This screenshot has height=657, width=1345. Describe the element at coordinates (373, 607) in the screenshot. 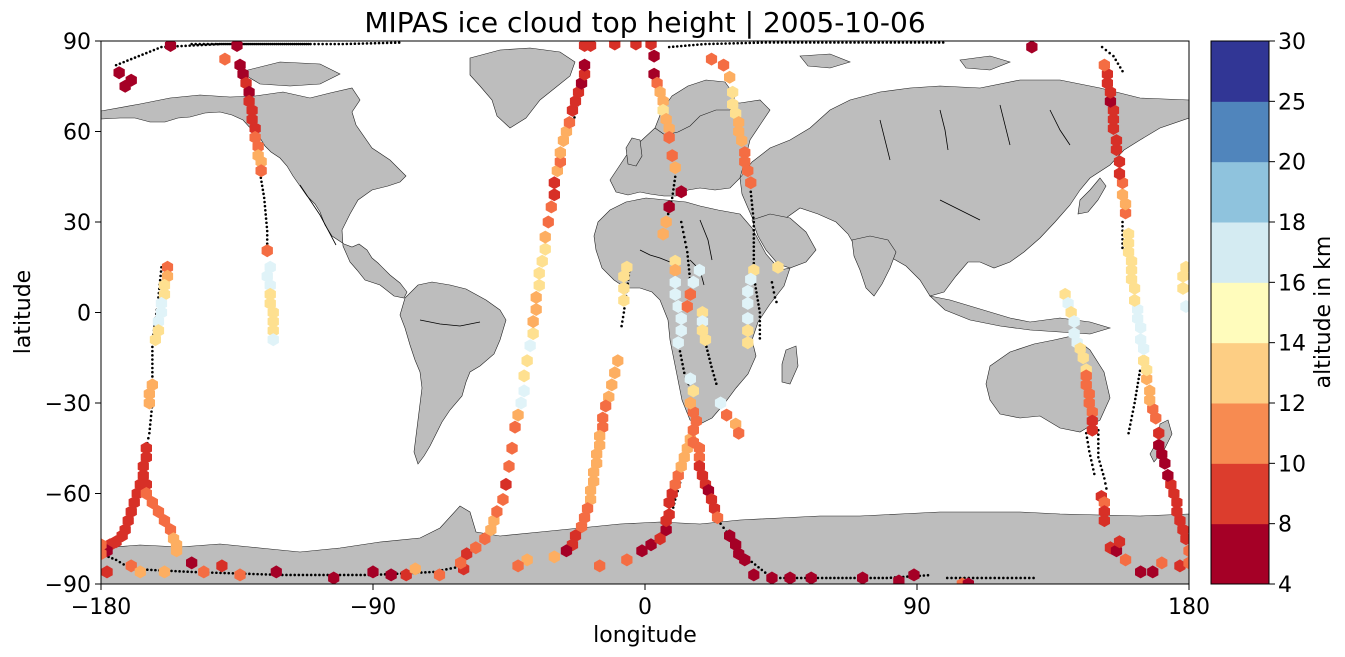

I see `x-tick-label: −90` at that location.